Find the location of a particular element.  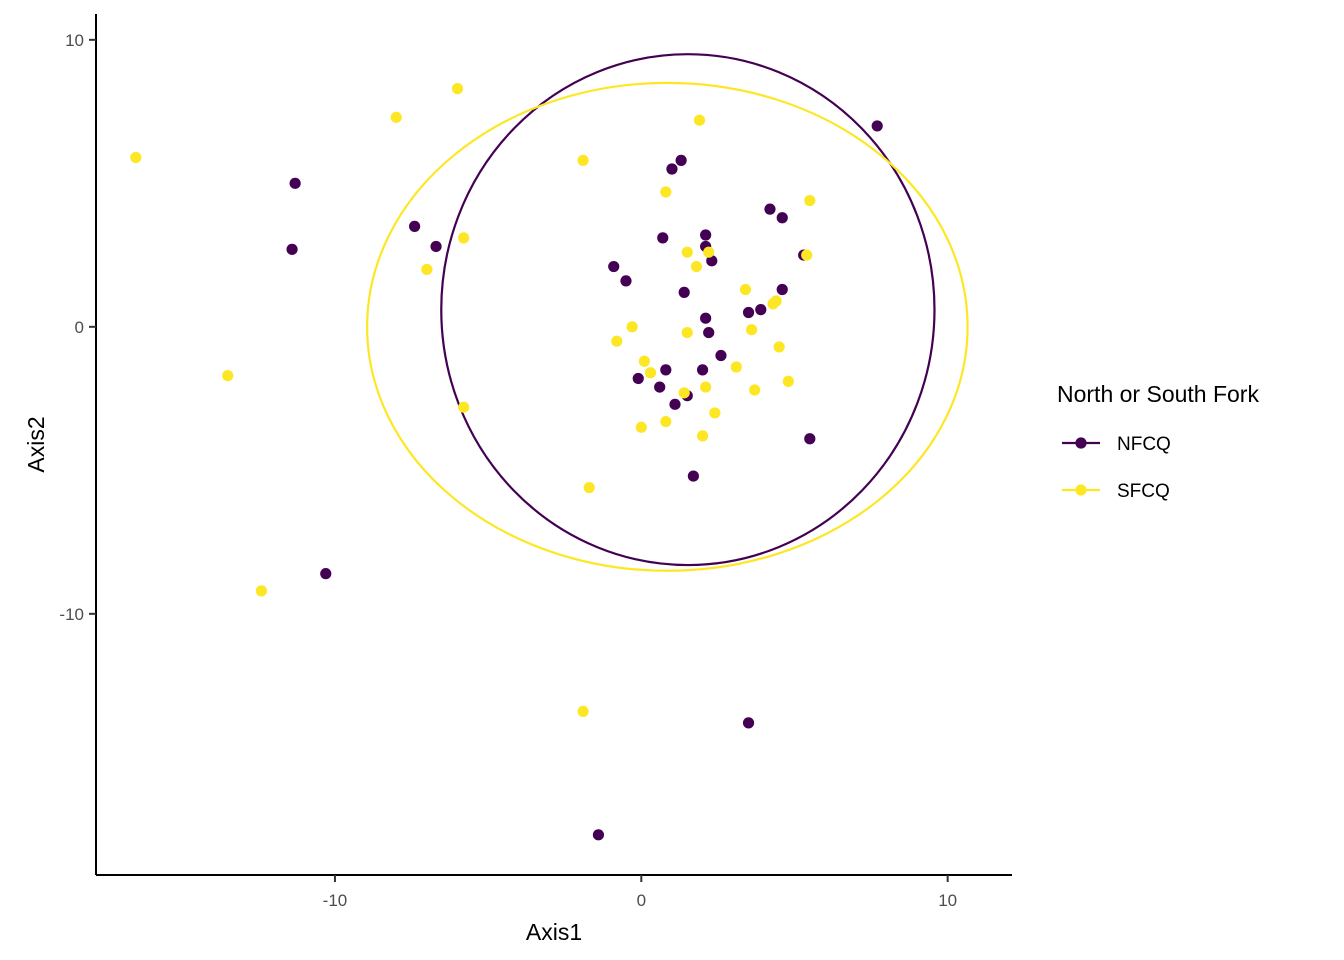

legend: North or South Fork NFCQ SFCQ is located at coordinates (1158, 441).